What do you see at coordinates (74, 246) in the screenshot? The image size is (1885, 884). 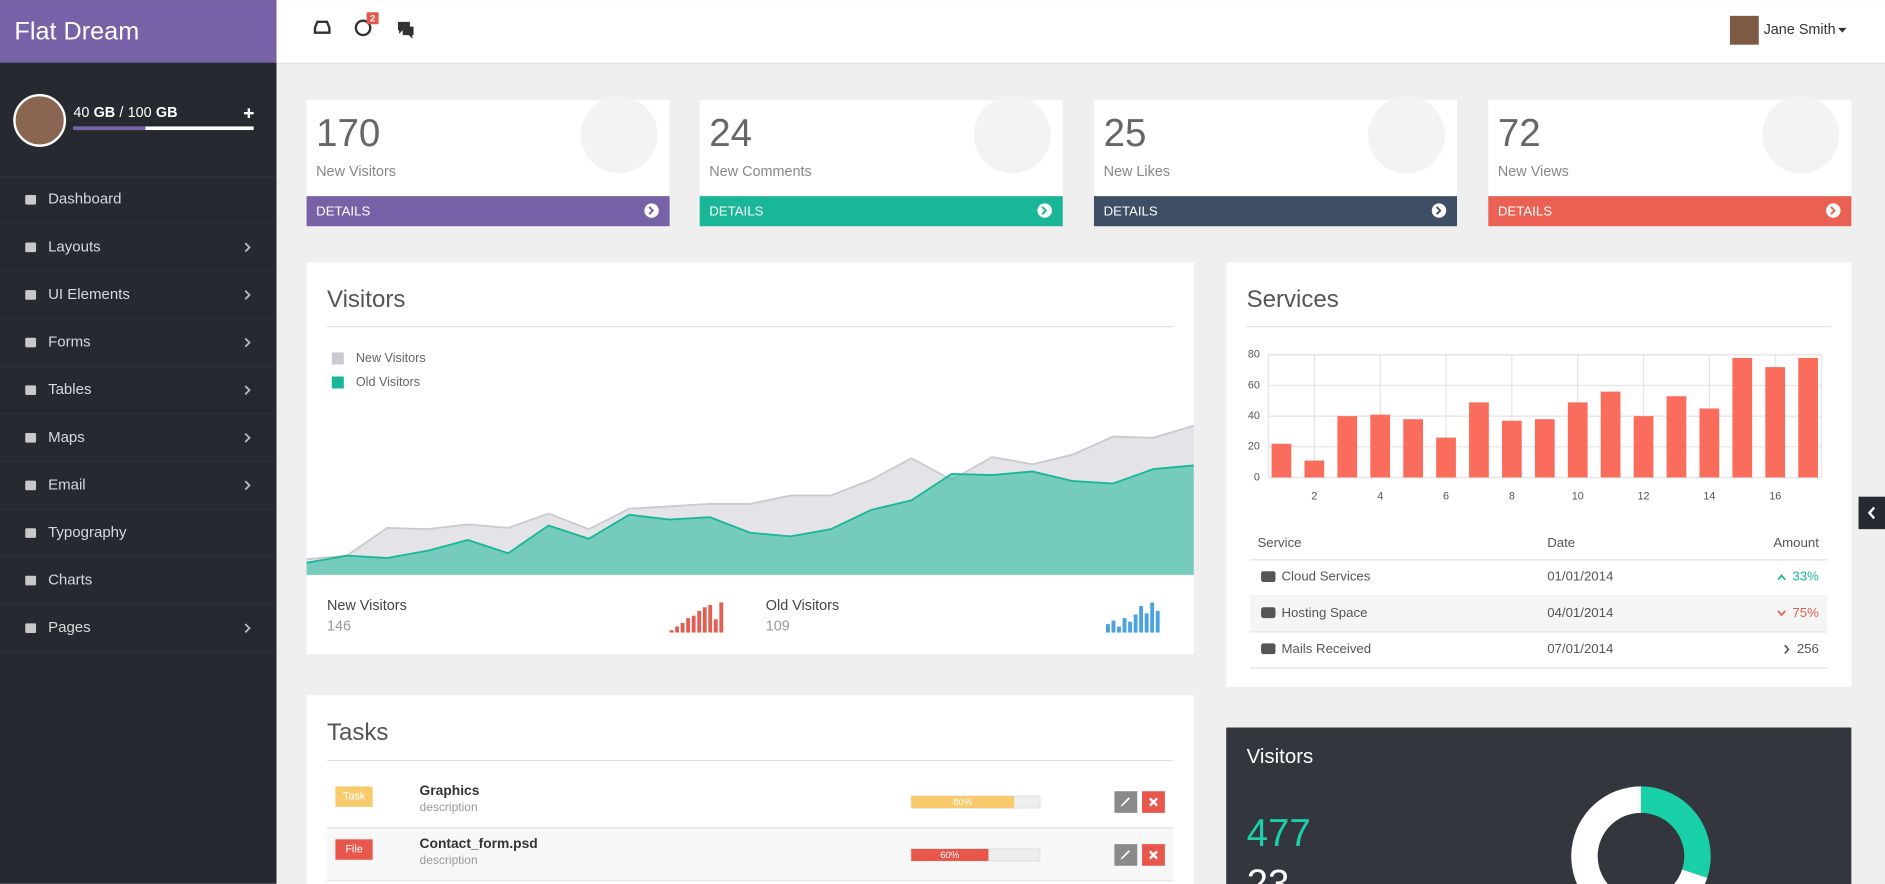 I see `nav-label: Layouts` at bounding box center [74, 246].